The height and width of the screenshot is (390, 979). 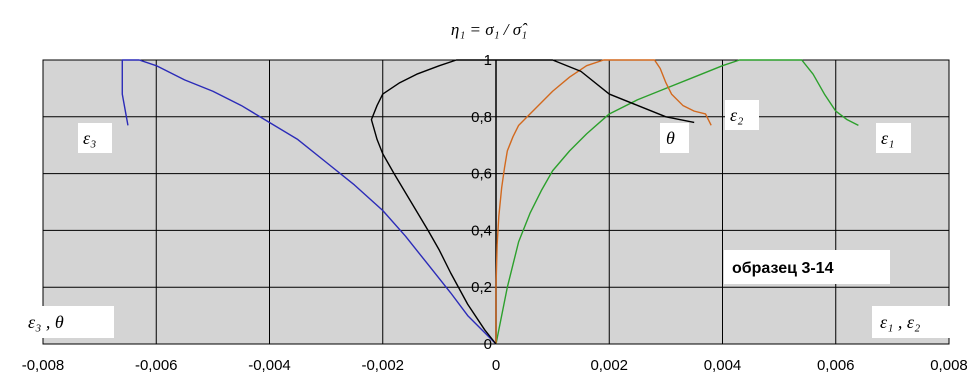 I want to click on x-tick-label: 0,004, so click(x=723, y=365).